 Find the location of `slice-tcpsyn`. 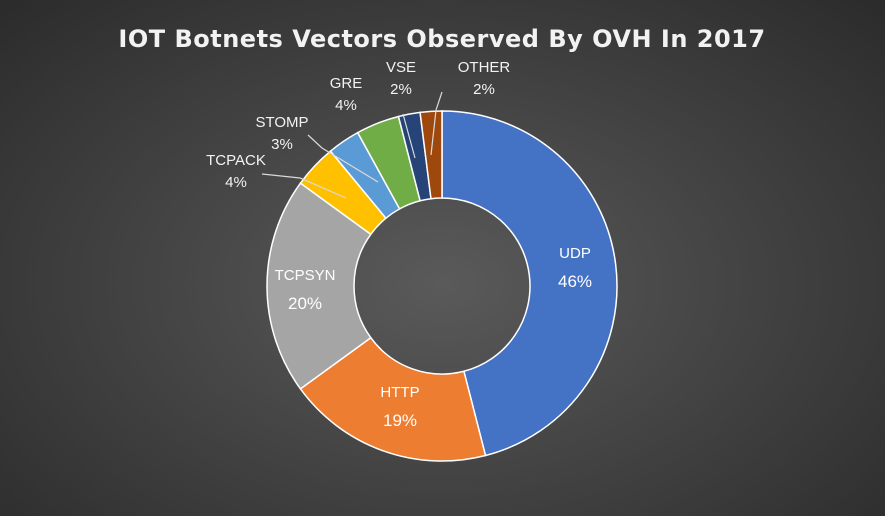

slice-tcpsyn is located at coordinates (319, 286).